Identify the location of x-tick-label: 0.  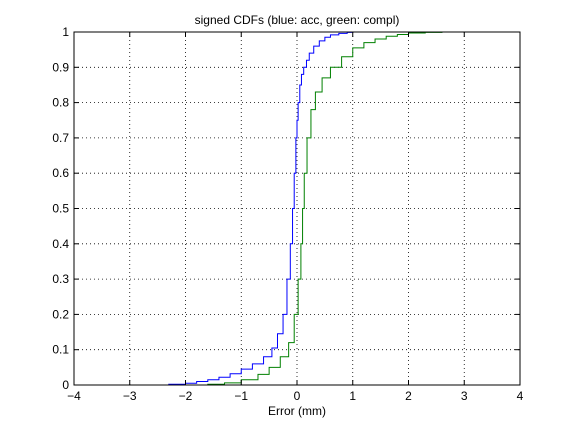
(297, 396).